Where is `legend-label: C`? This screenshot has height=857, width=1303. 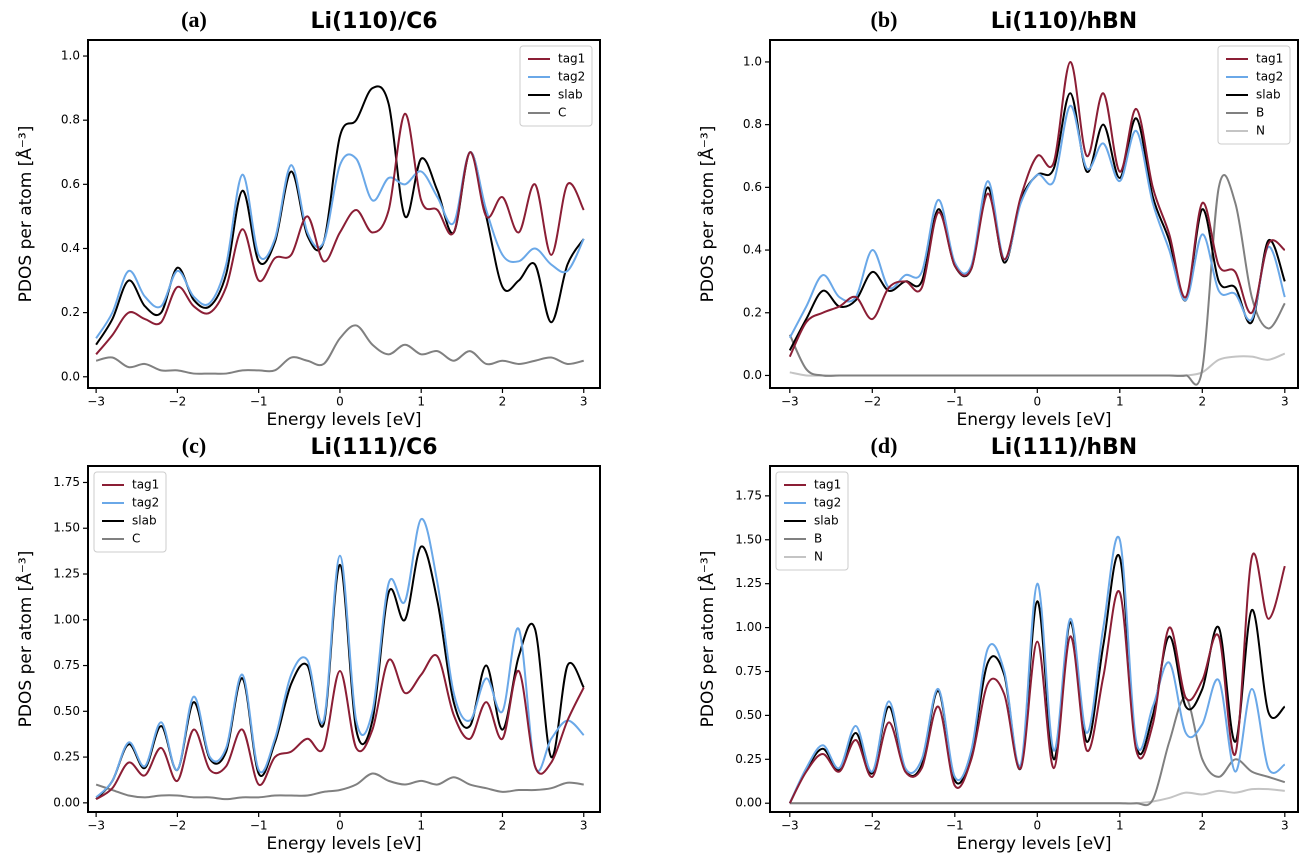 legend-label: C is located at coordinates (562, 113).